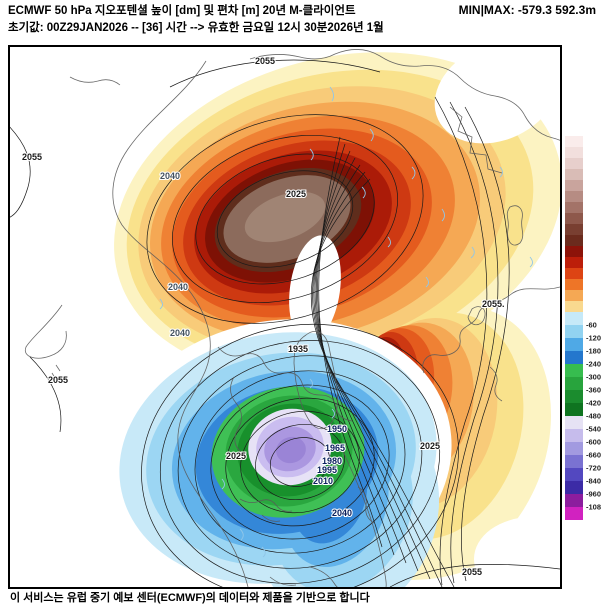 The width and height of the screenshot is (601, 605). What do you see at coordinates (593, 507) in the screenshot?
I see `colorbar-tick-label: -1080` at bounding box center [593, 507].